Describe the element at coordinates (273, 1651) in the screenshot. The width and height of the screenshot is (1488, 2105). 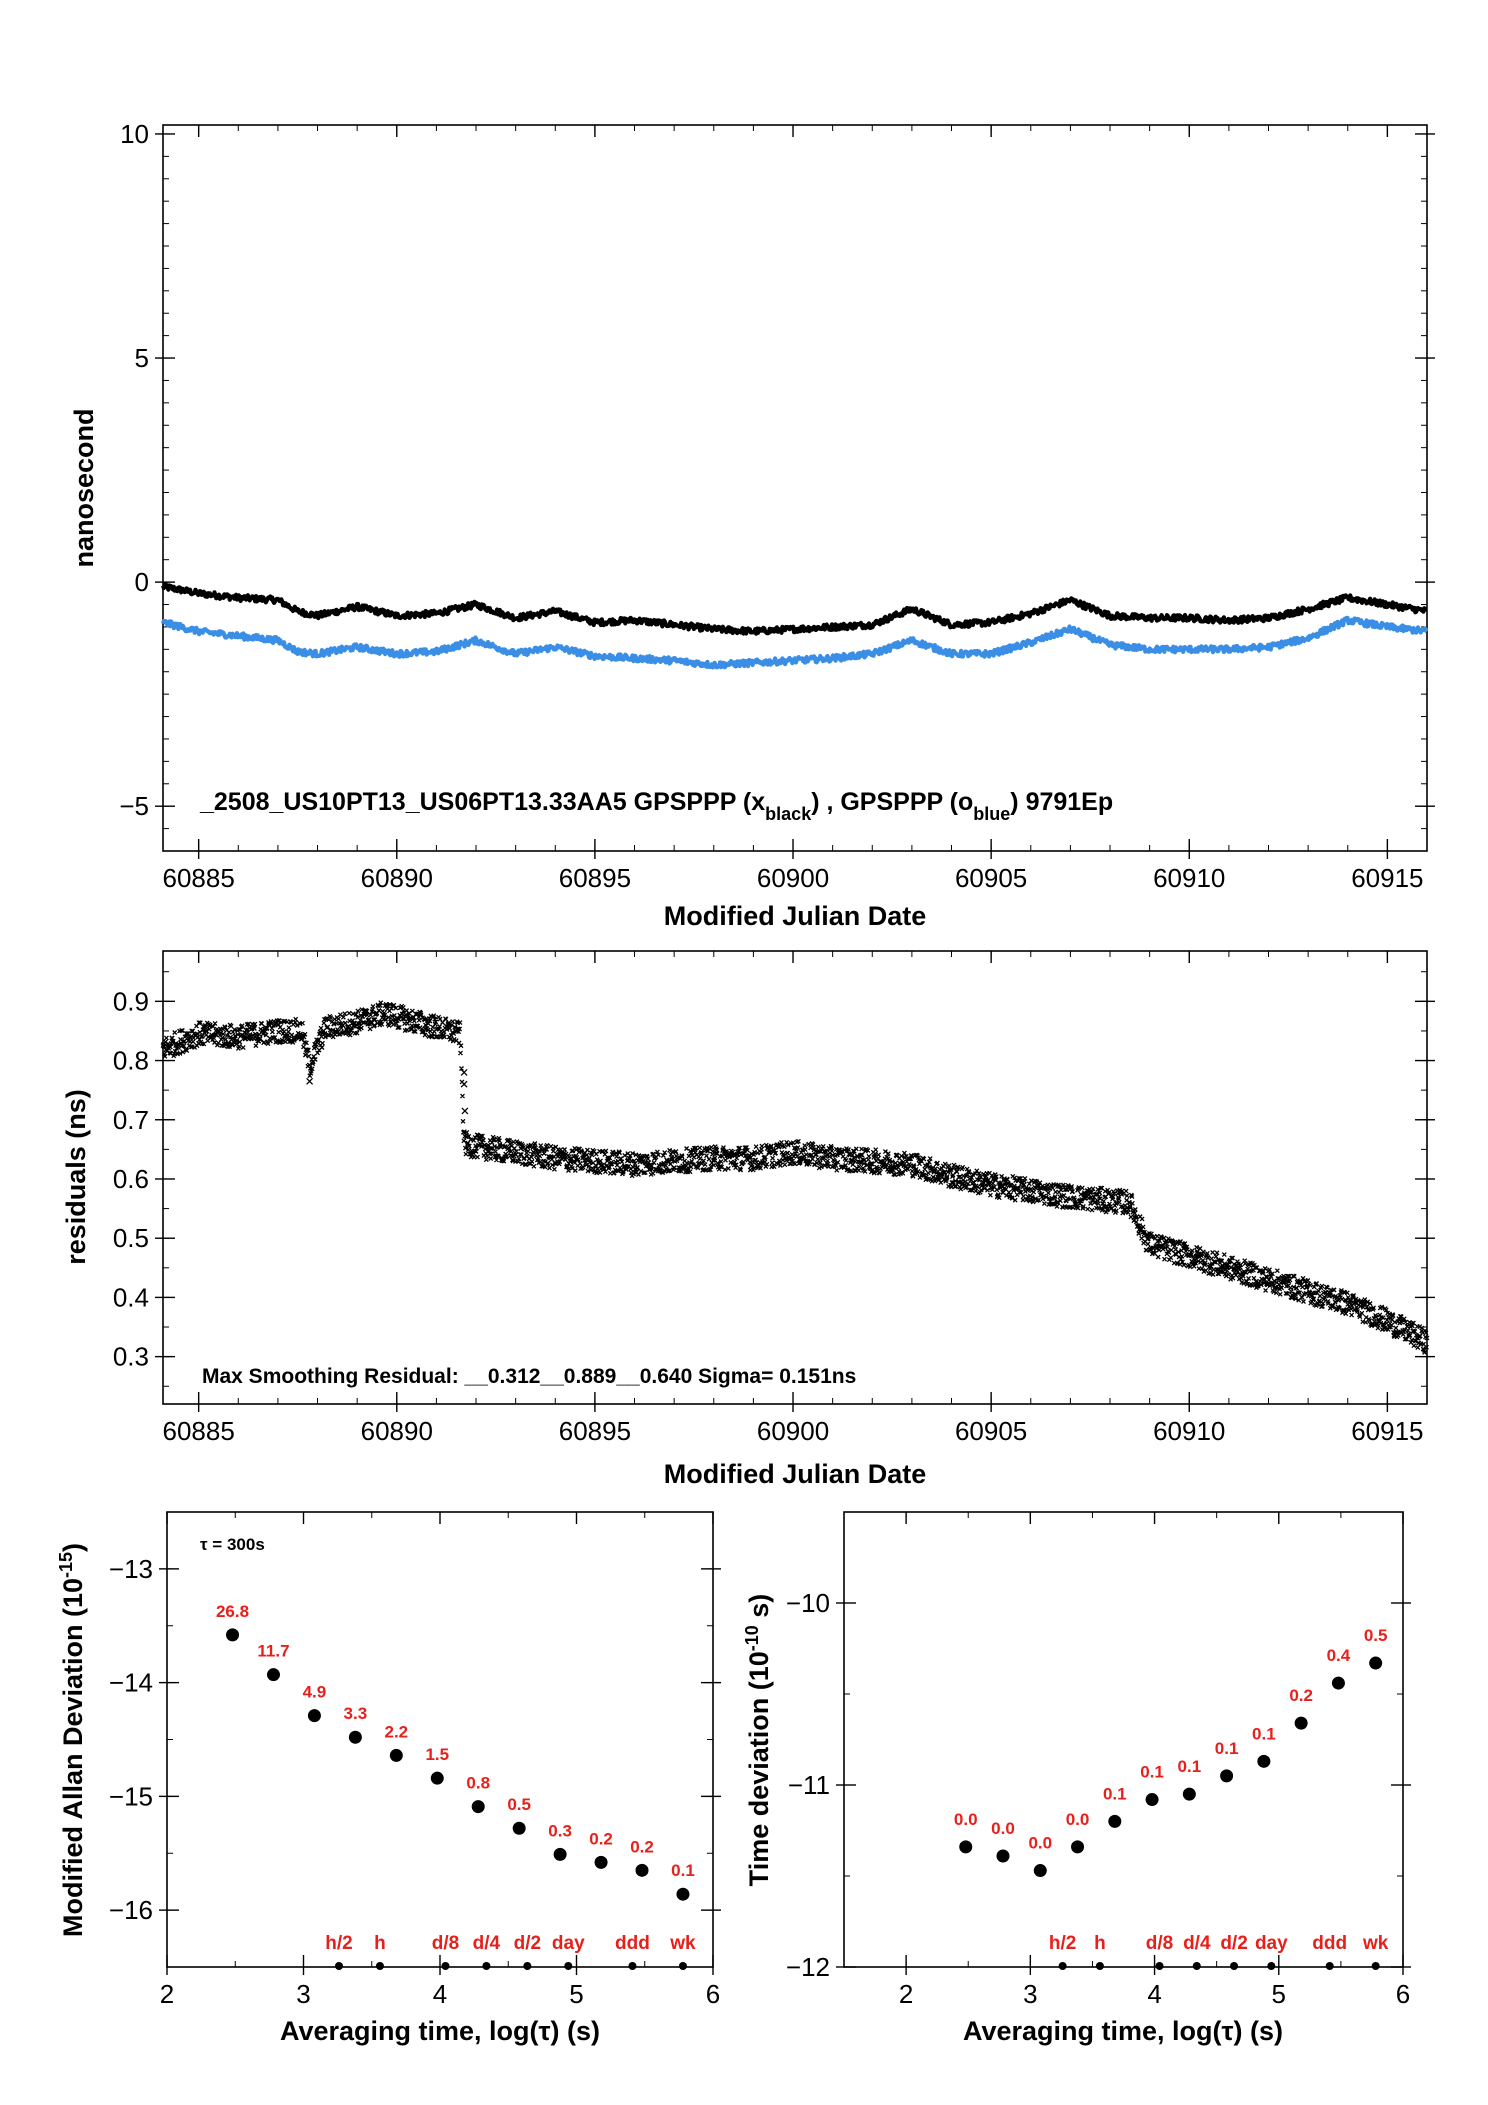
I see `mdev-point-label: 11.7` at that location.